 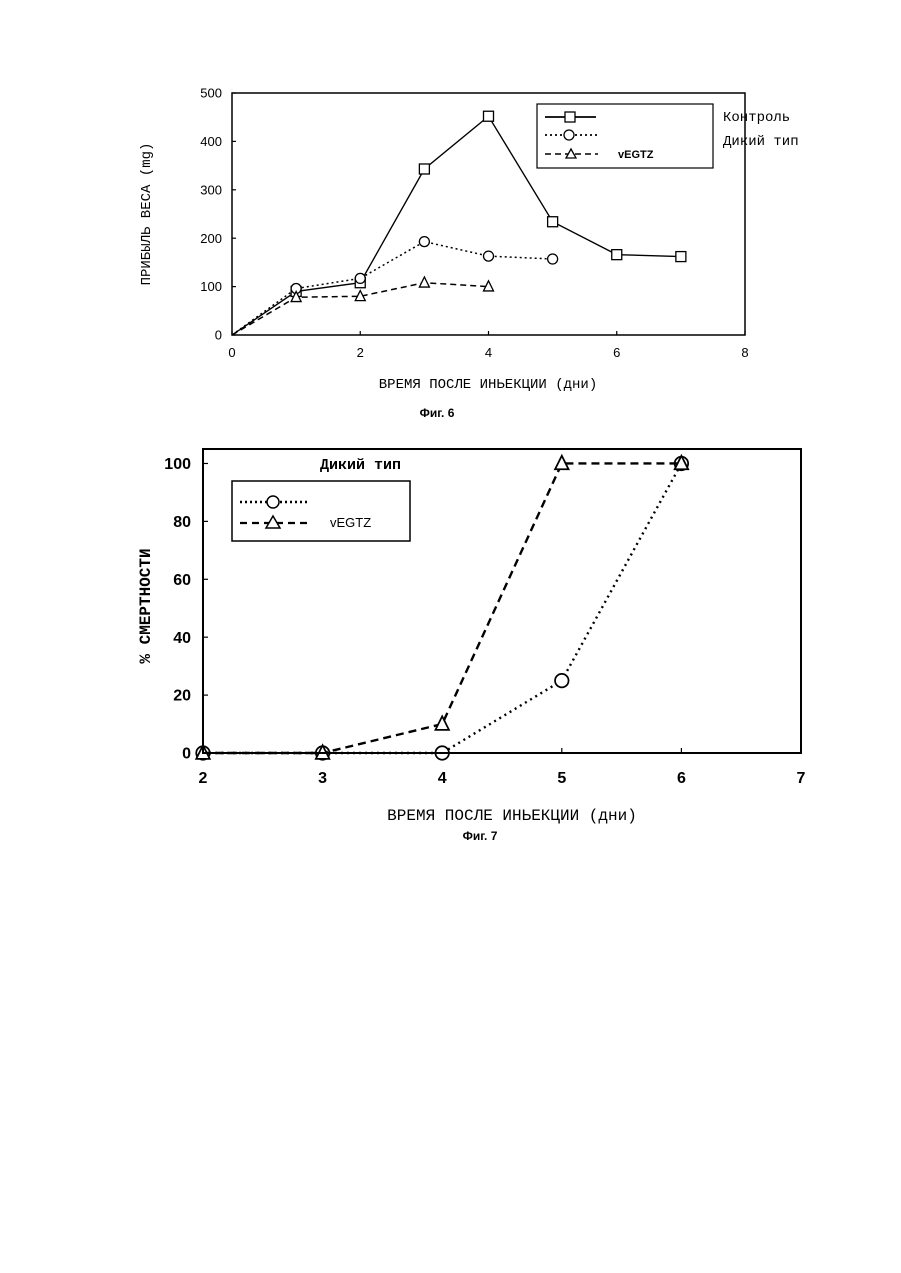 I want to click on fig7-point-circle, so click(x=562, y=681).